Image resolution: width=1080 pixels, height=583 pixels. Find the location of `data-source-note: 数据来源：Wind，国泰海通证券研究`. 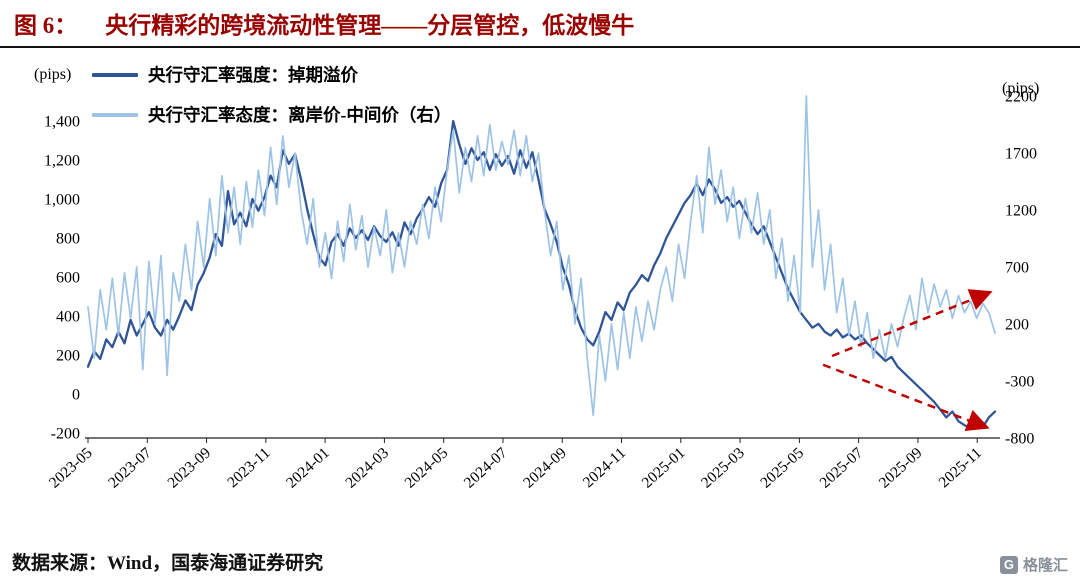

data-source-note: 数据来源：Wind，国泰海通证券研究 is located at coordinates (168, 563).